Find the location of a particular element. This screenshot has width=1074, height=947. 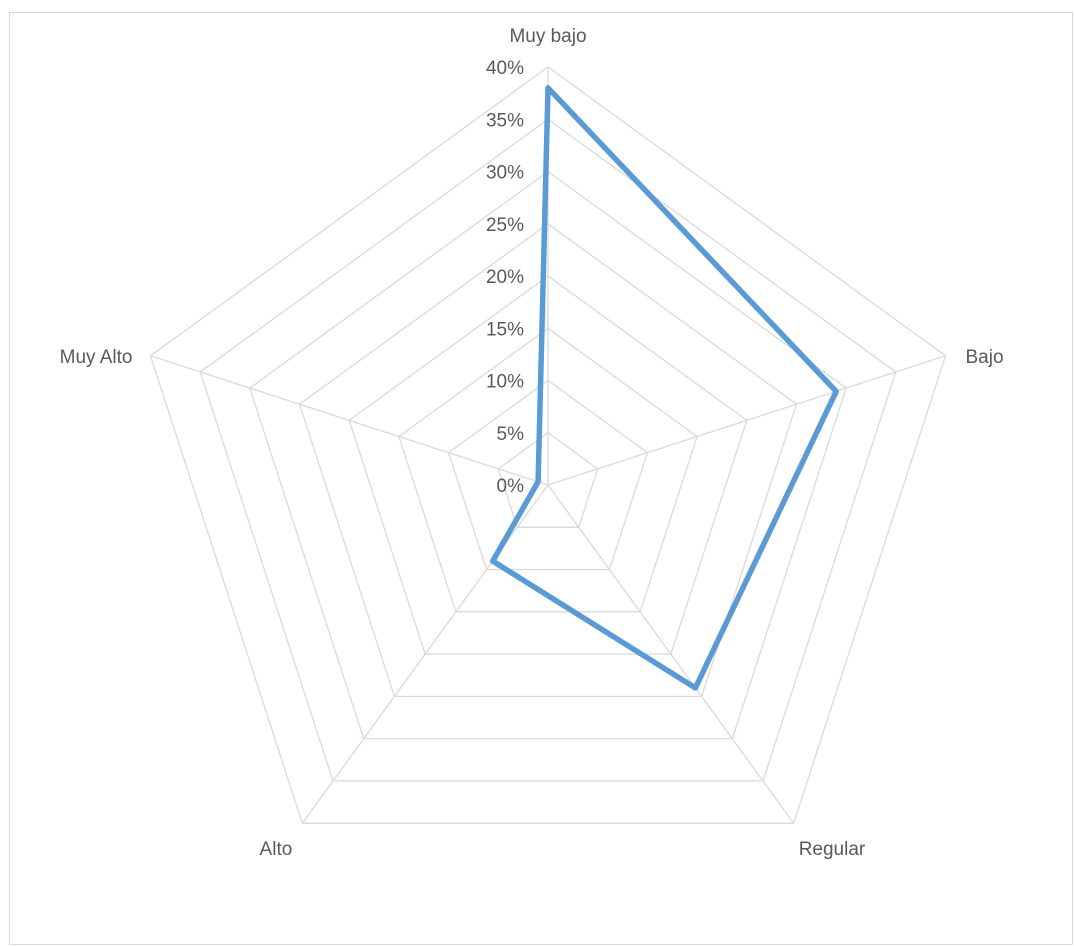

radial-tick-label: 10% is located at coordinates (505, 382).